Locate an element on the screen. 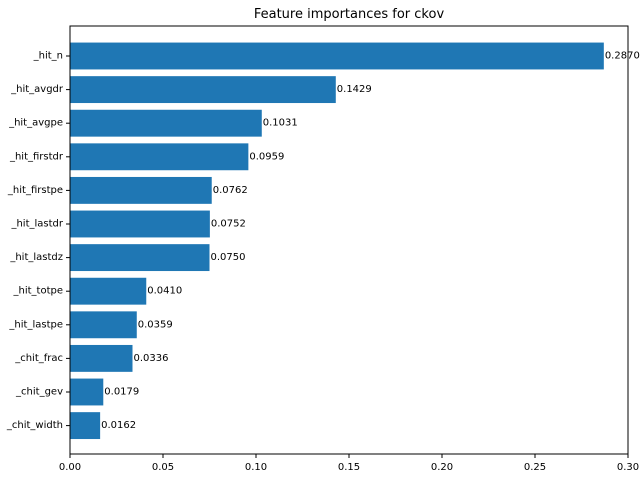  x-tick-label: 0.25 is located at coordinates (535, 467).